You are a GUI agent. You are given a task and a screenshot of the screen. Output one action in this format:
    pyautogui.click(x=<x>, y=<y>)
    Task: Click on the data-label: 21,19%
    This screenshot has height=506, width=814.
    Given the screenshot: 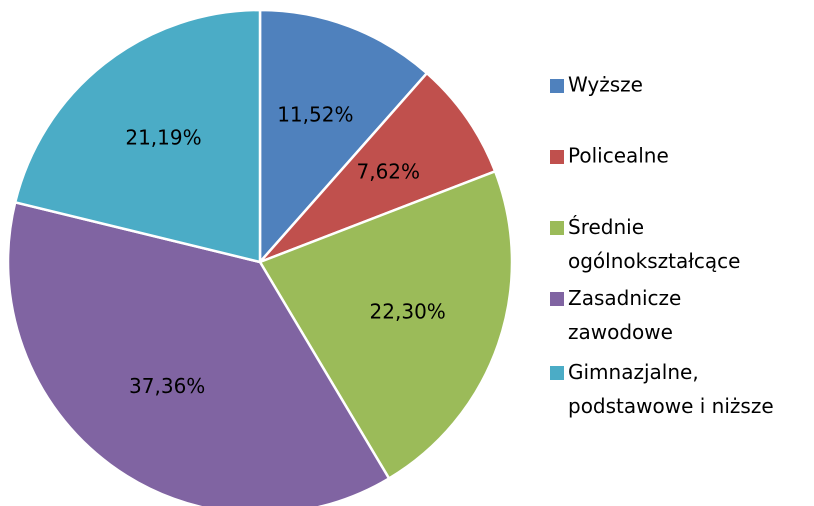 What is the action you would take?
    pyautogui.click(x=163, y=138)
    